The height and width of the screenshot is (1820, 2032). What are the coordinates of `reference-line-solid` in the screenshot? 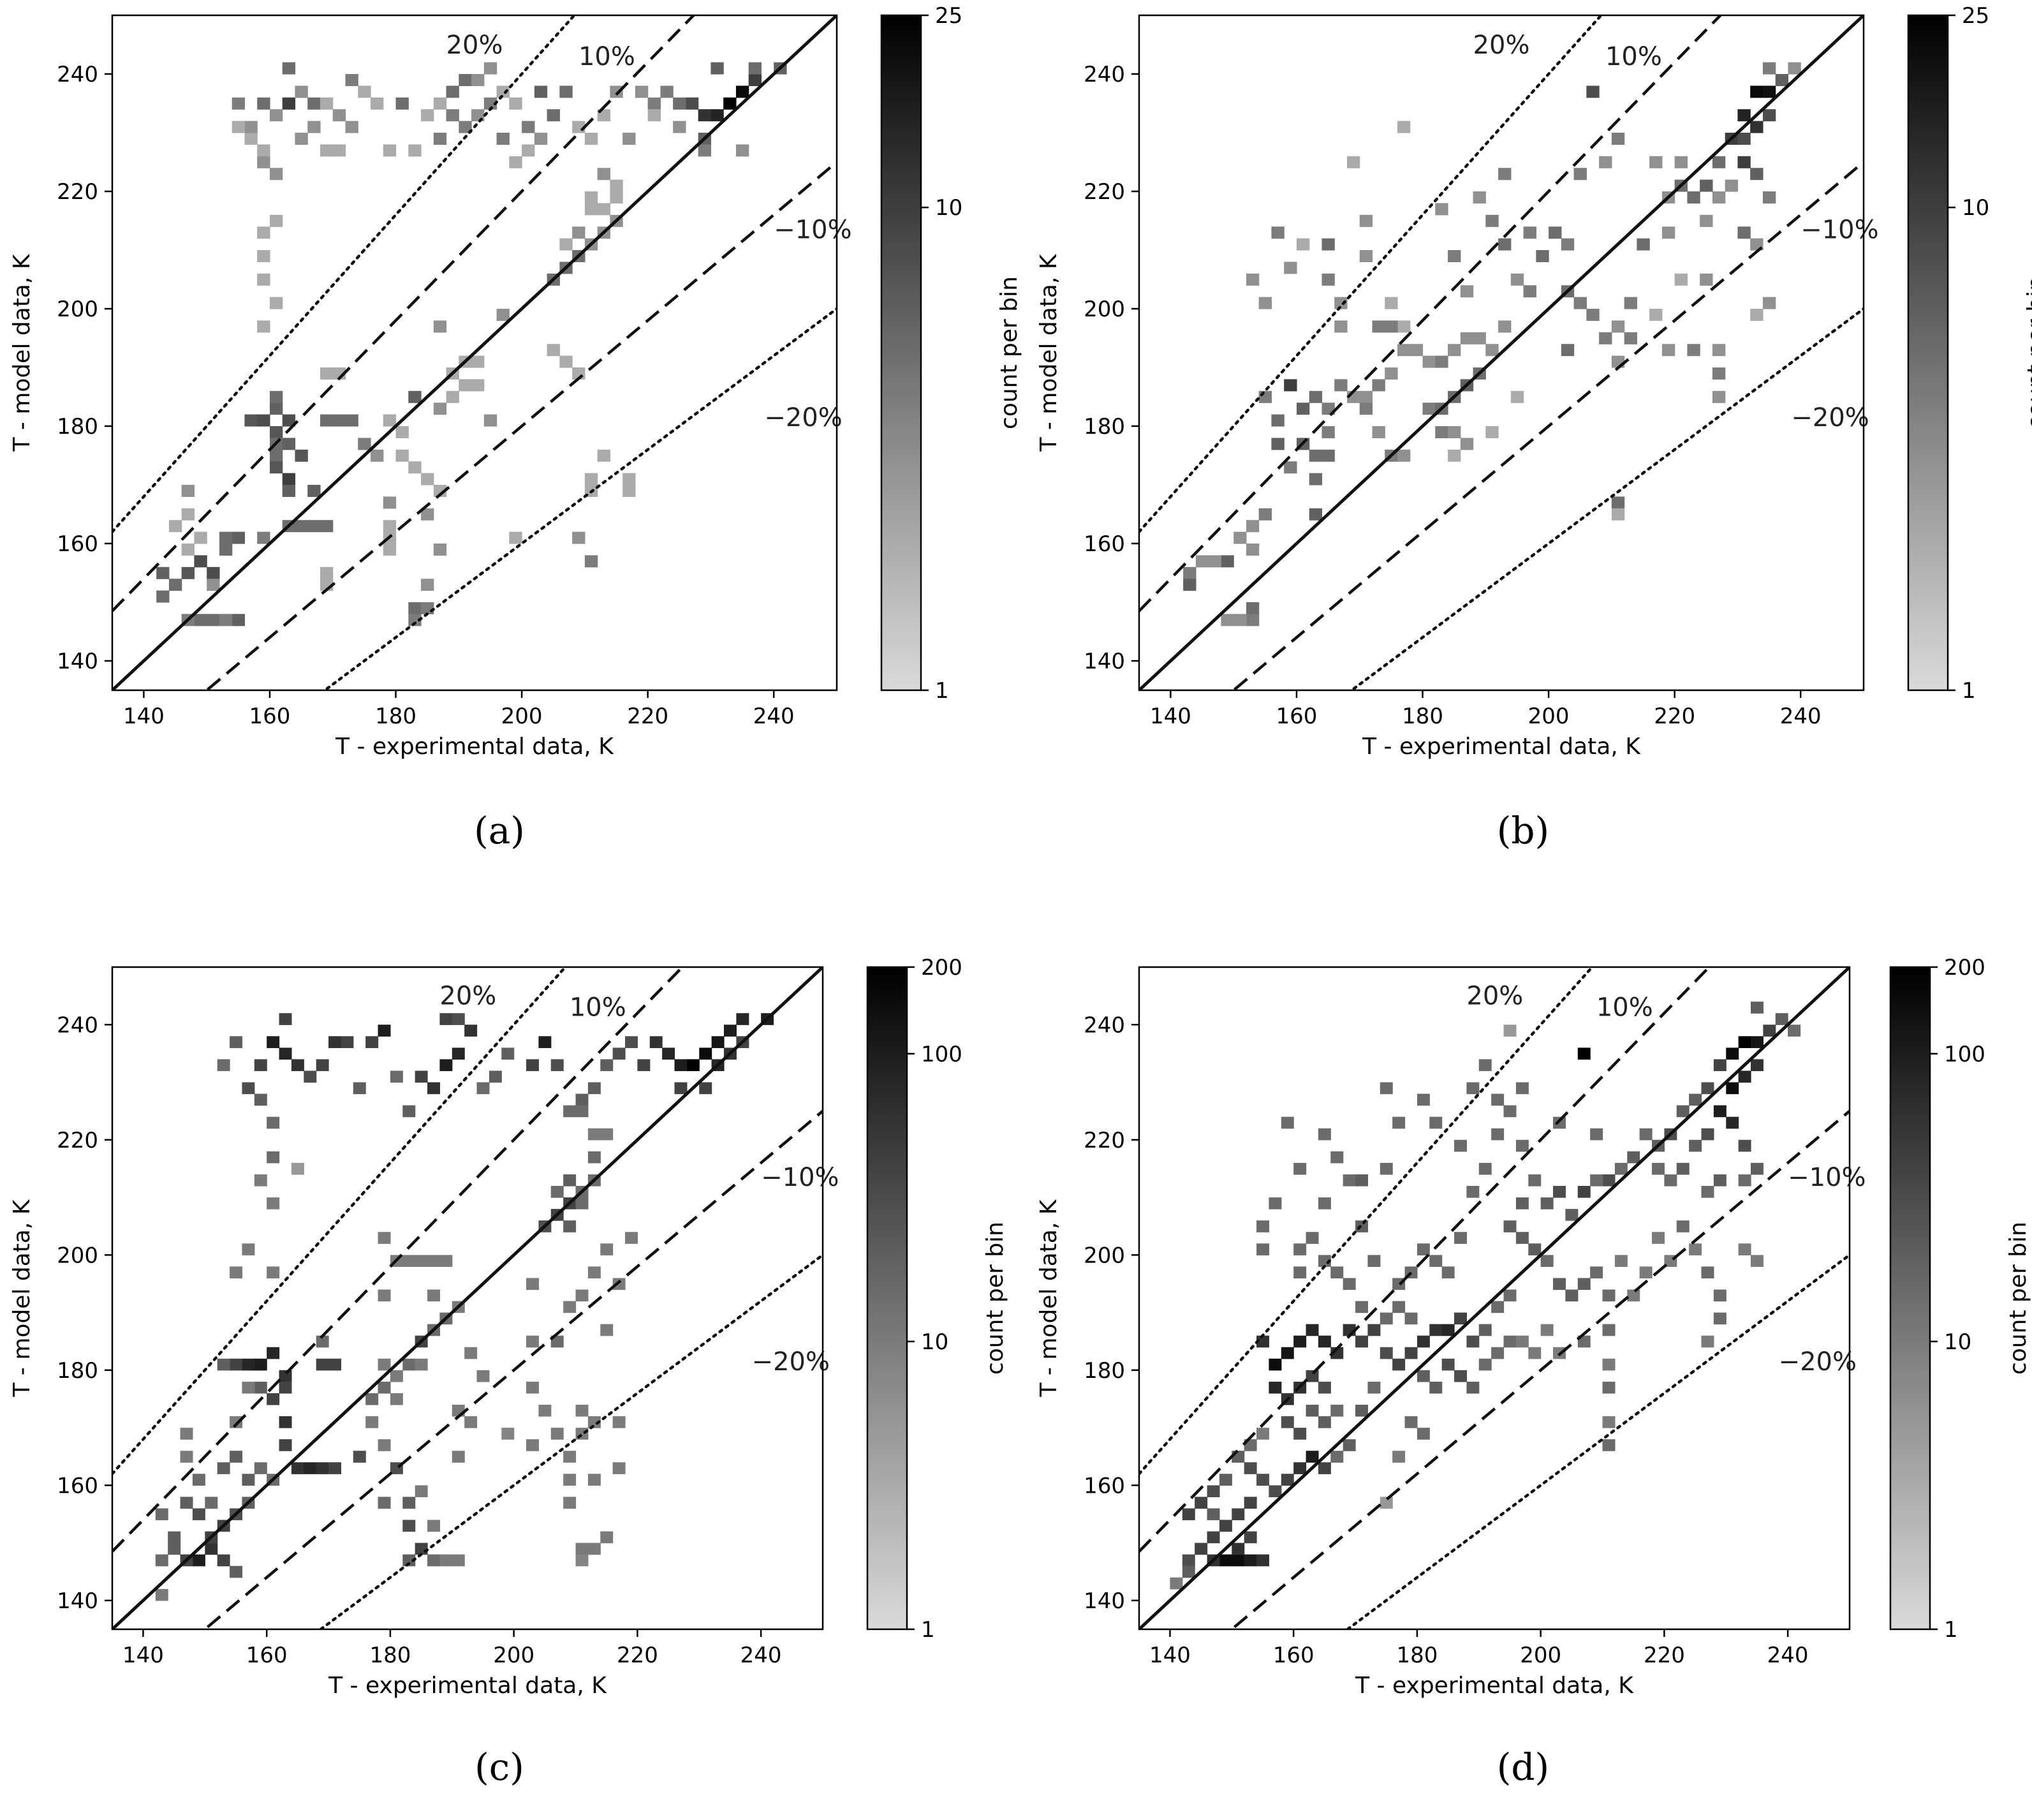 It's located at (1494, 1298).